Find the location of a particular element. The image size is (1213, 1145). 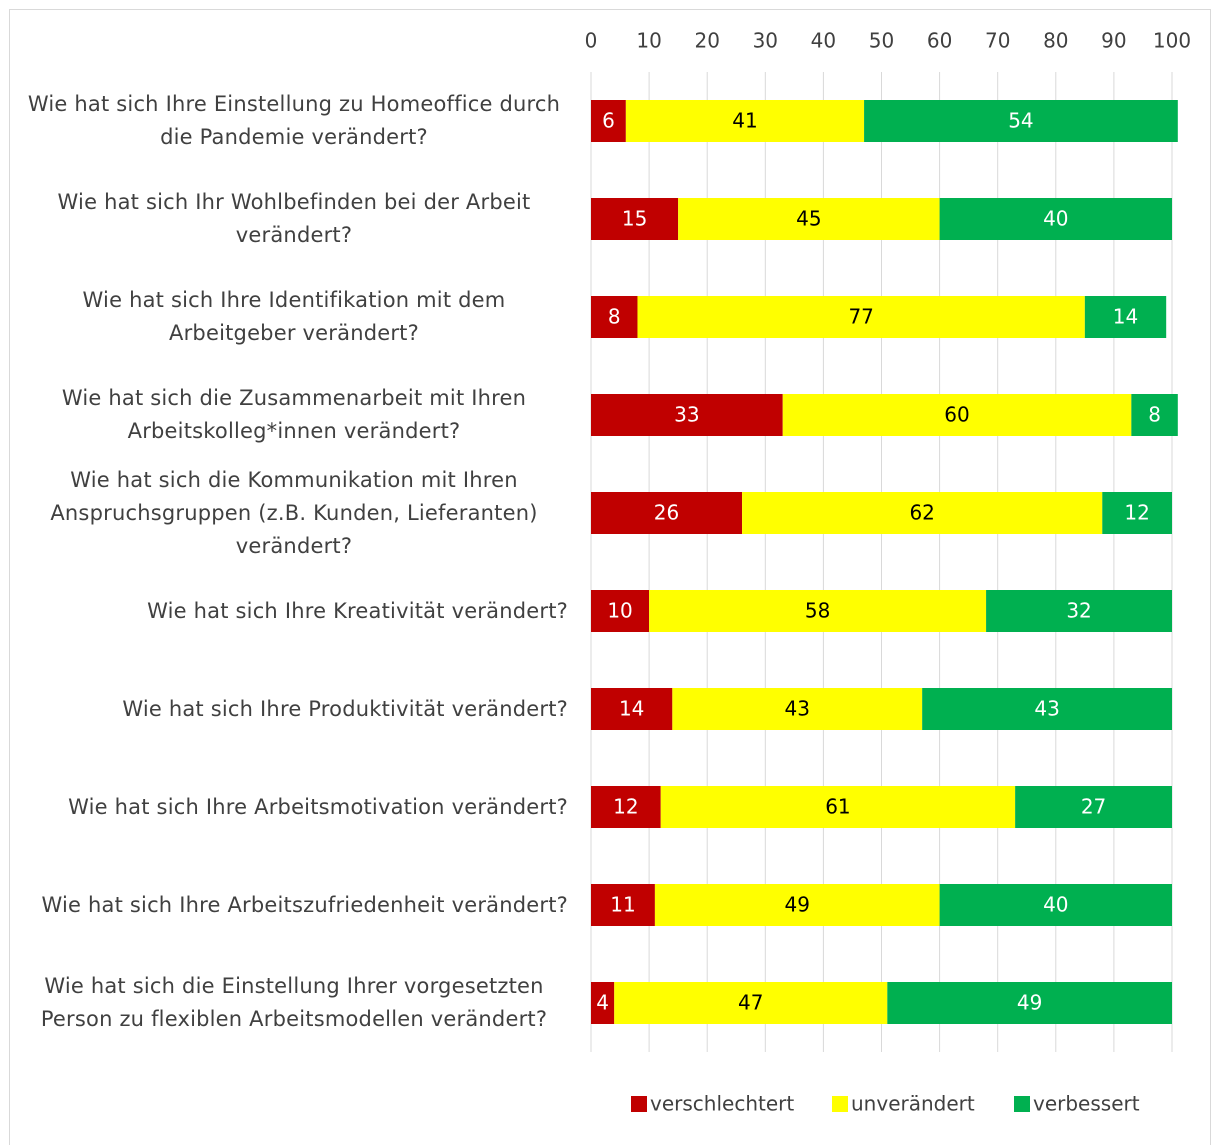

value-label: 6 is located at coordinates (608, 121).